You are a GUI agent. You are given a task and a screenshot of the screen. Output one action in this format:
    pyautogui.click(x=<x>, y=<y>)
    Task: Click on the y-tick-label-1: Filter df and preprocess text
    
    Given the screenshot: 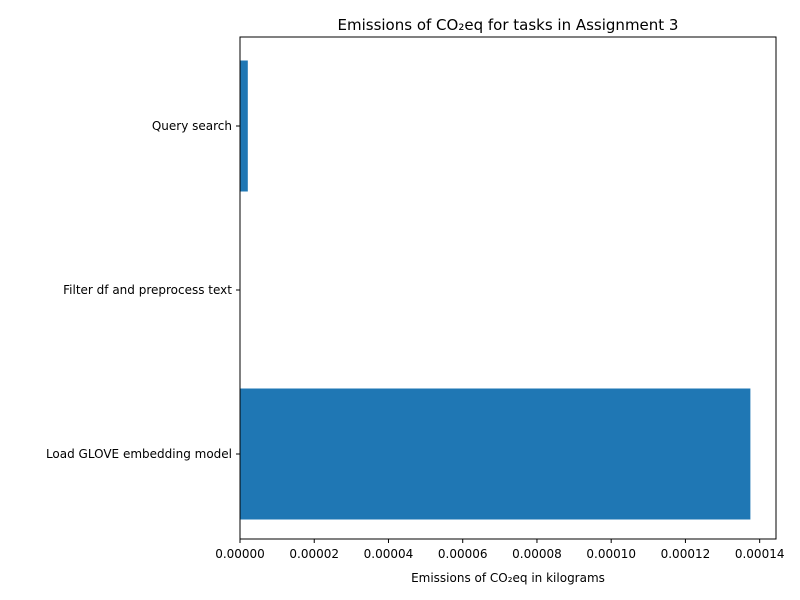 What is the action you would take?
    pyautogui.click(x=147, y=290)
    